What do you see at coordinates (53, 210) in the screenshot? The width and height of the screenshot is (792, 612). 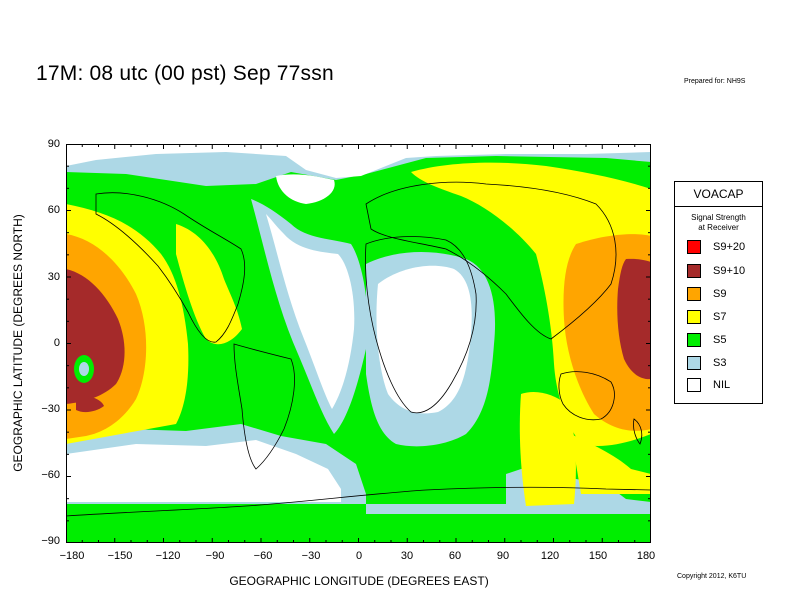 I see `y-tick-label: 60` at bounding box center [53, 210].